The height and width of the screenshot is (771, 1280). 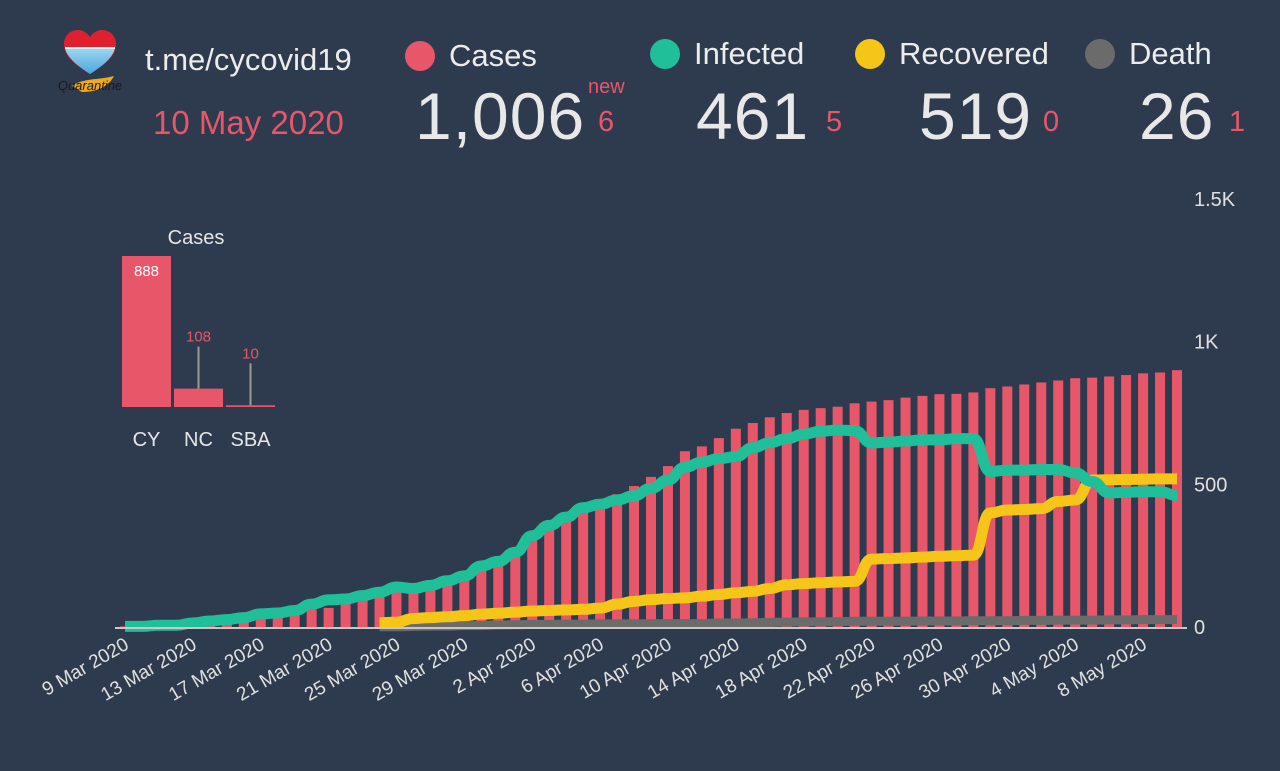 What do you see at coordinates (753, 116) in the screenshot?
I see `infected-value: 461` at bounding box center [753, 116].